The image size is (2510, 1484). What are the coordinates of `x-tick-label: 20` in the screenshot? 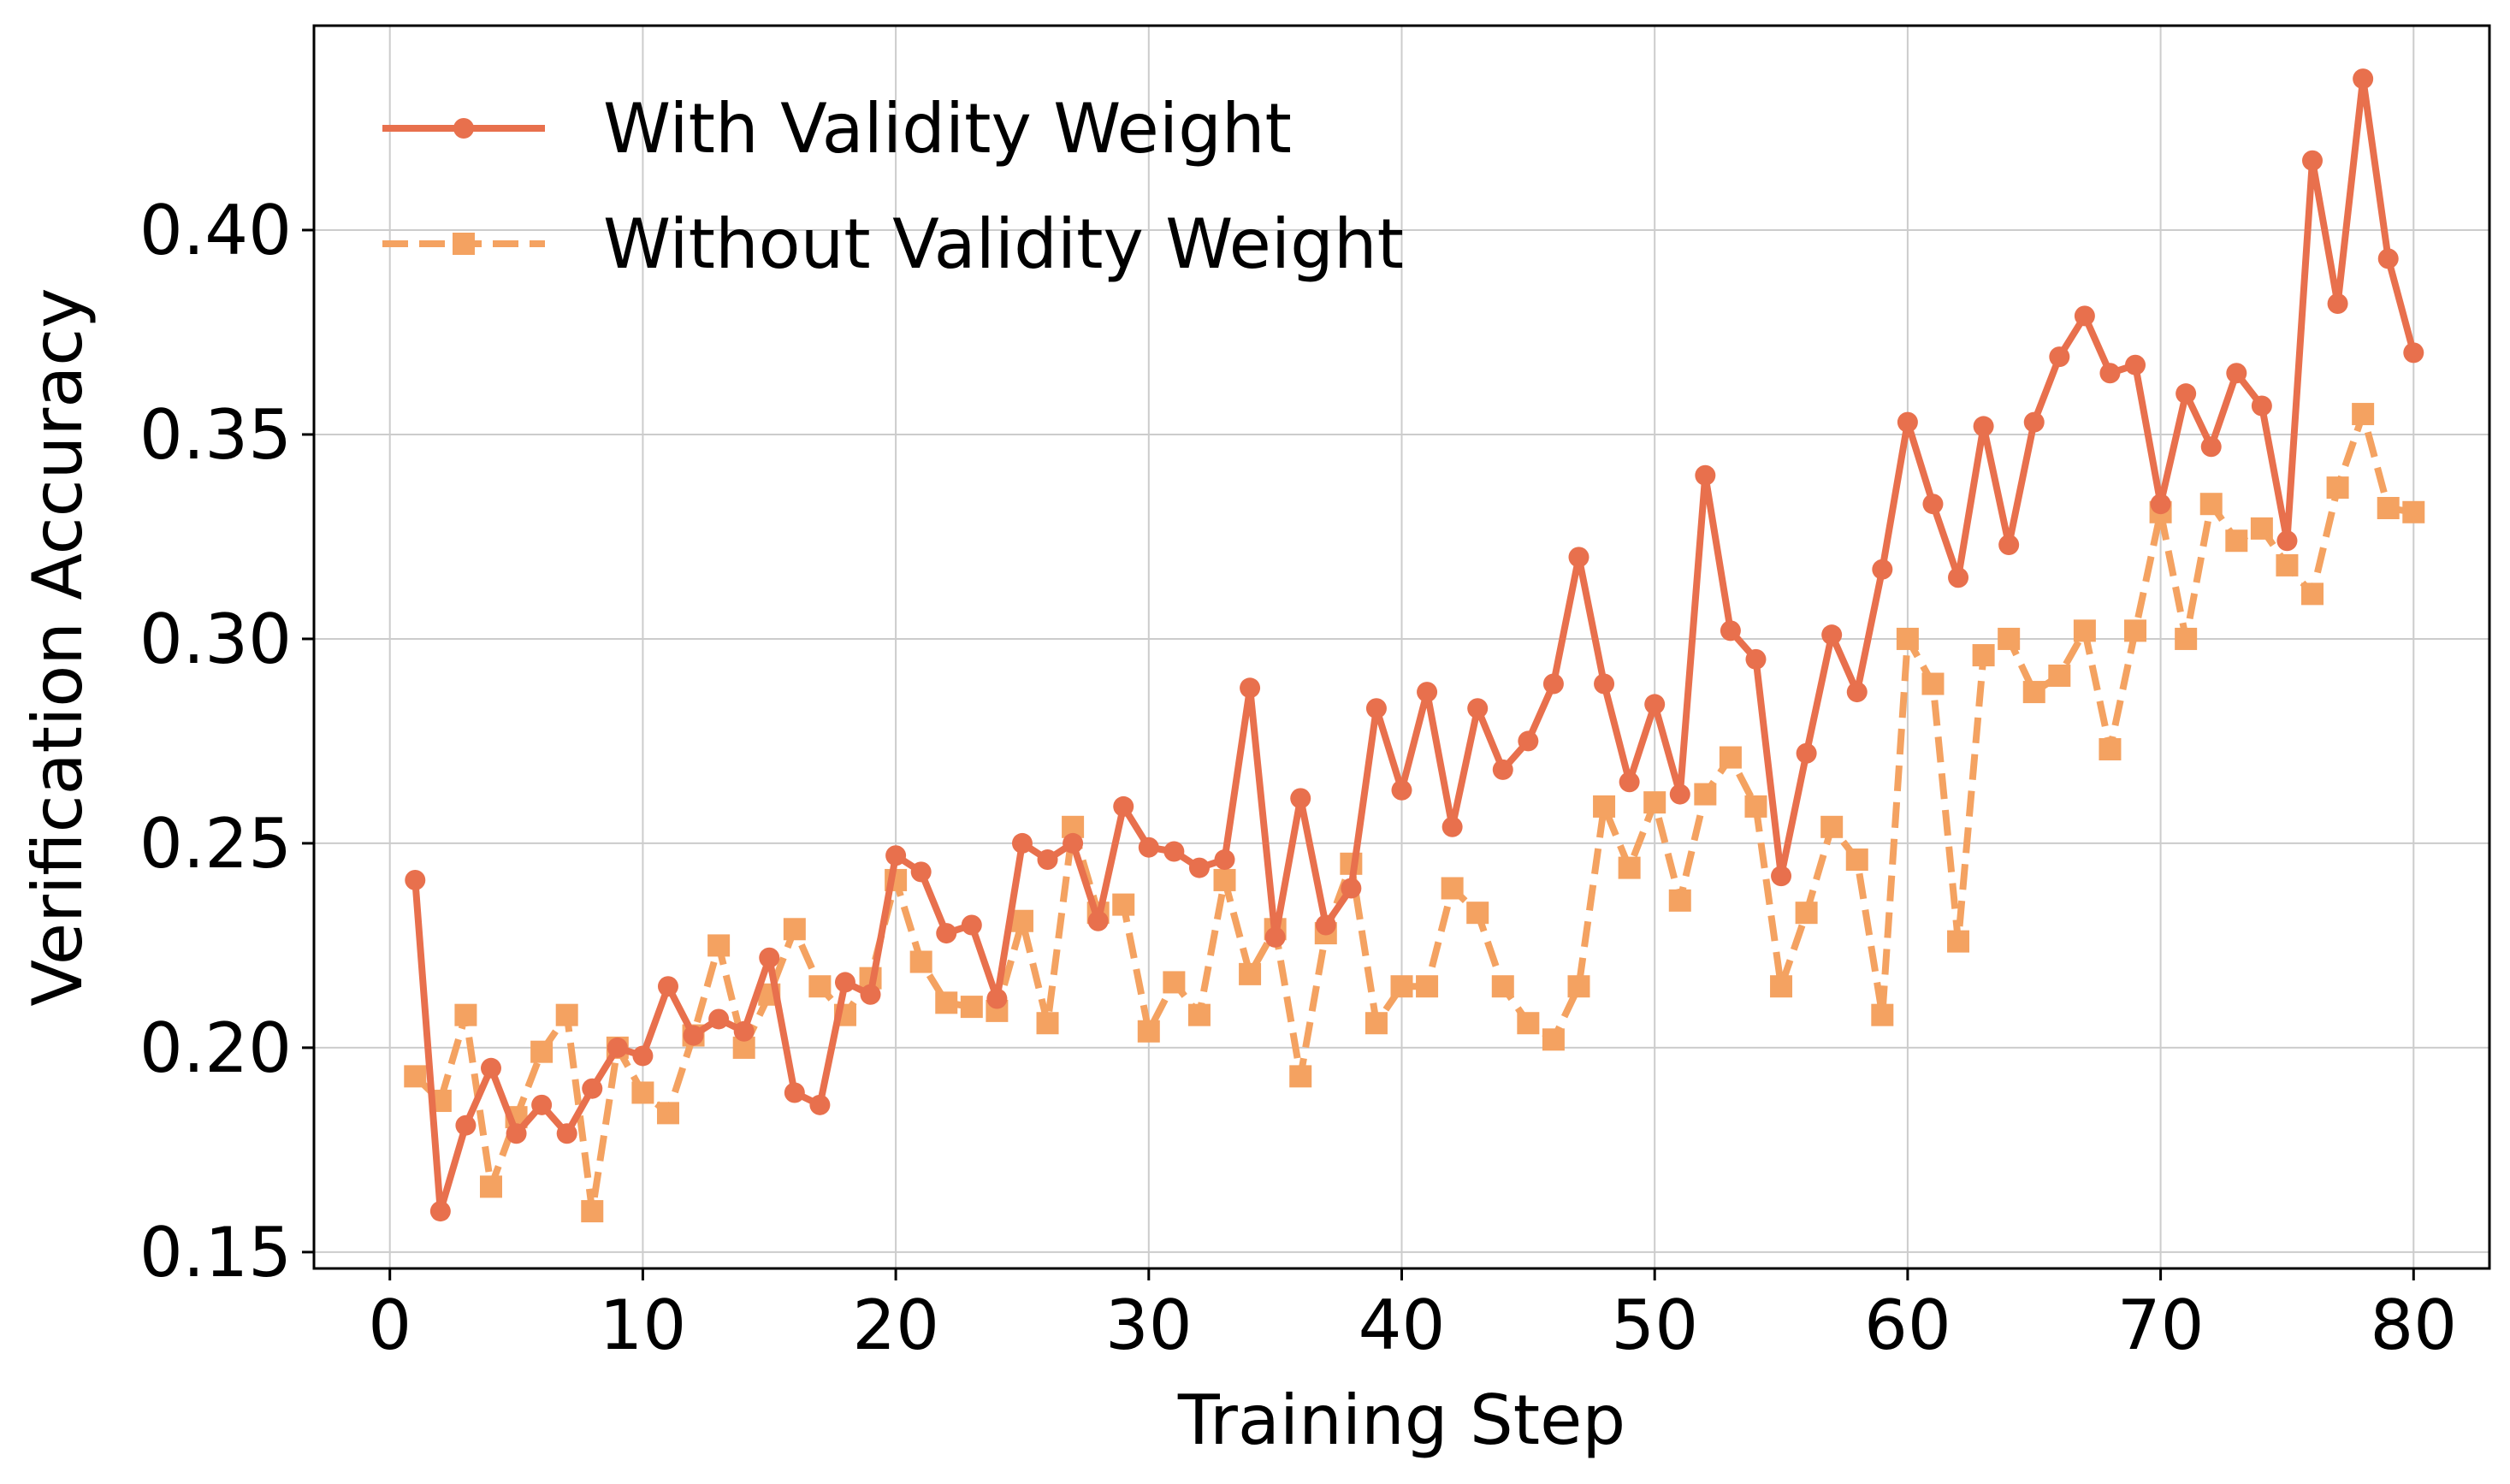 It's located at (895, 1325).